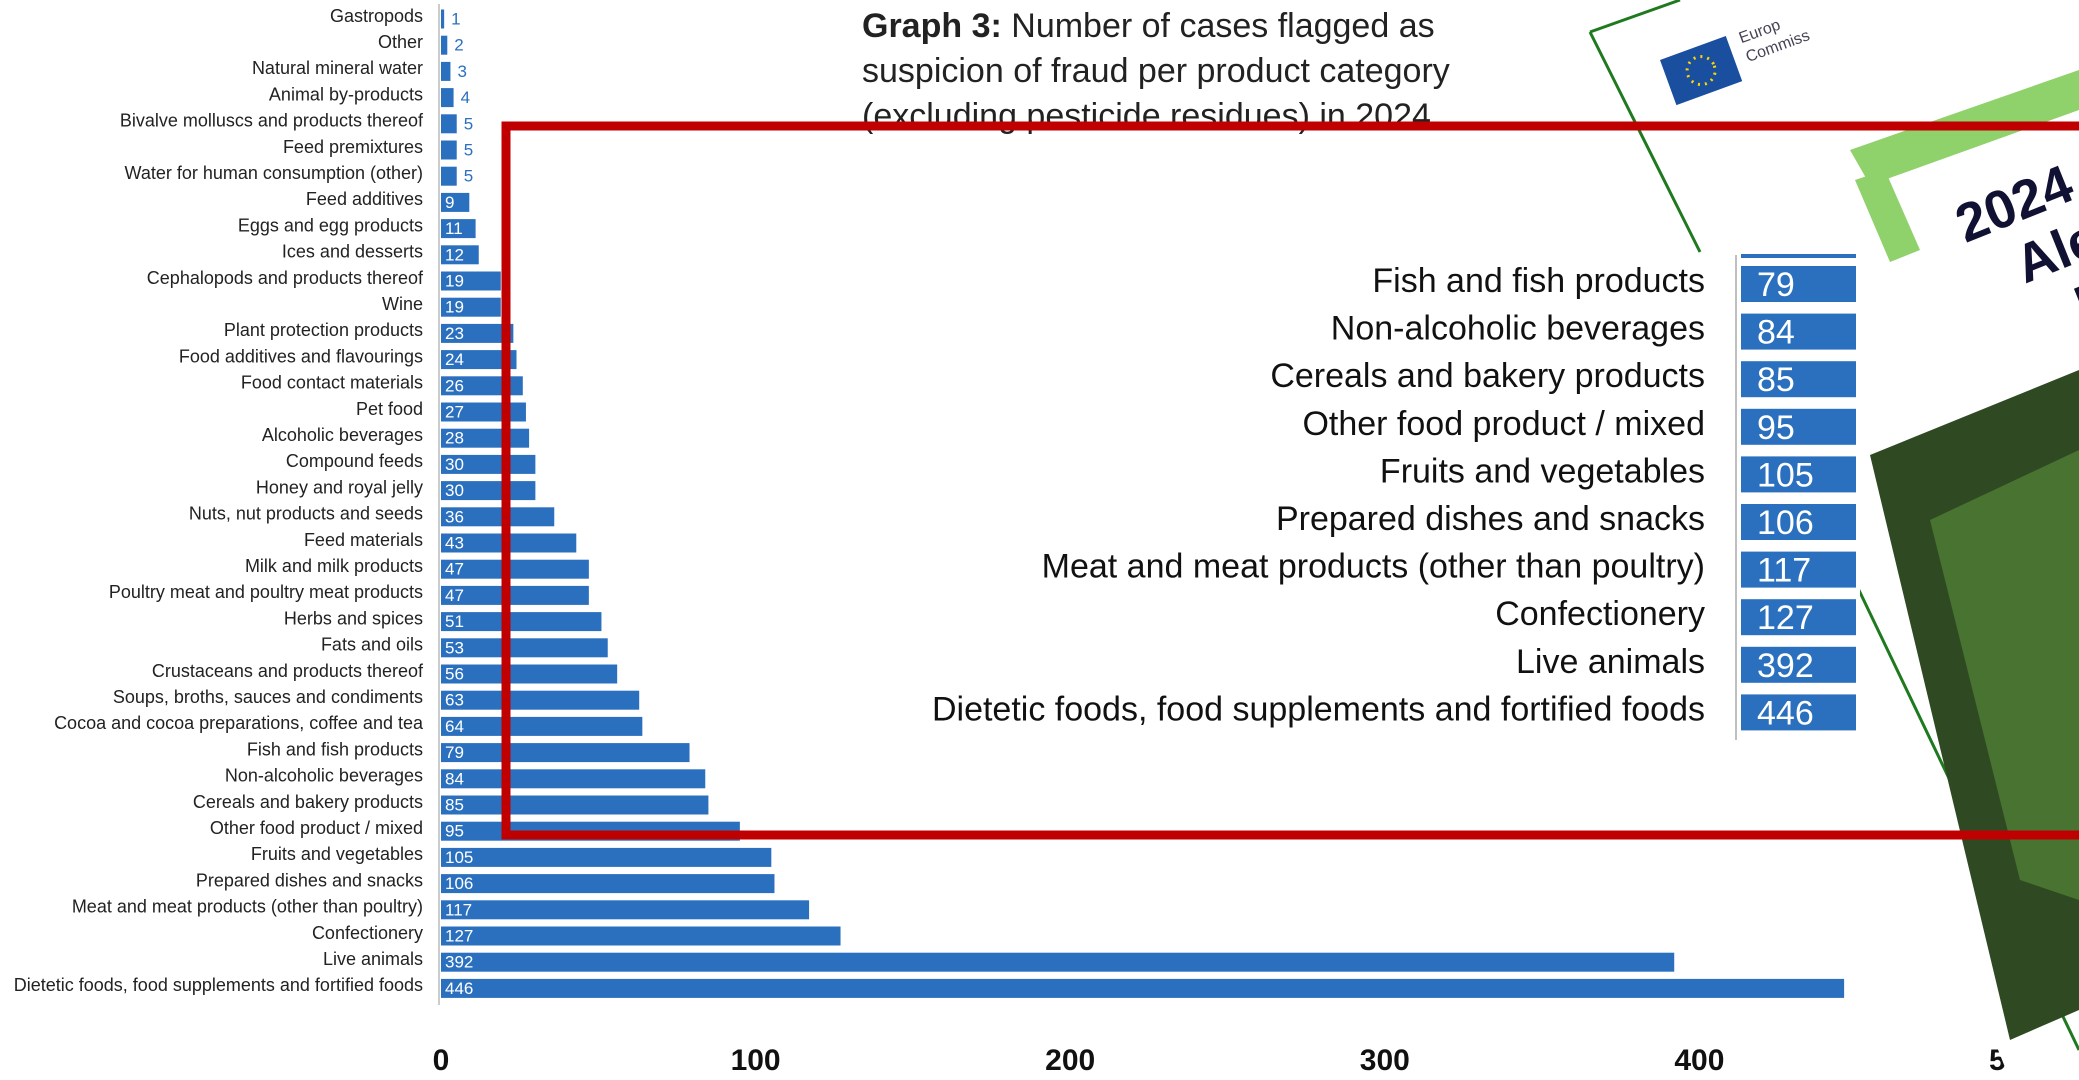 The width and height of the screenshot is (2079, 1080). What do you see at coordinates (454, 542) in the screenshot?
I see `value-label: 43` at bounding box center [454, 542].